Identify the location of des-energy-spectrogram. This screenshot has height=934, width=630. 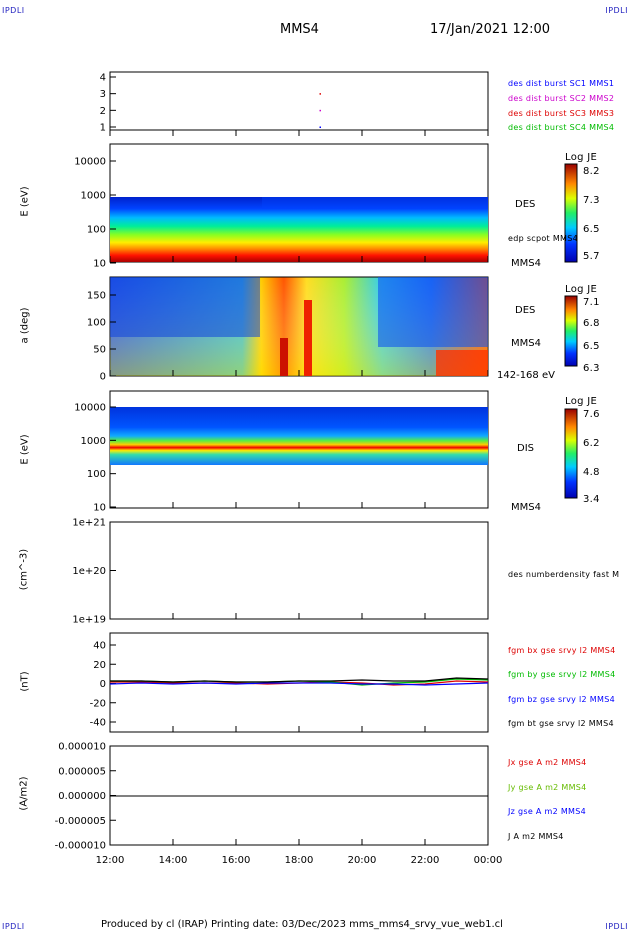
(299, 229).